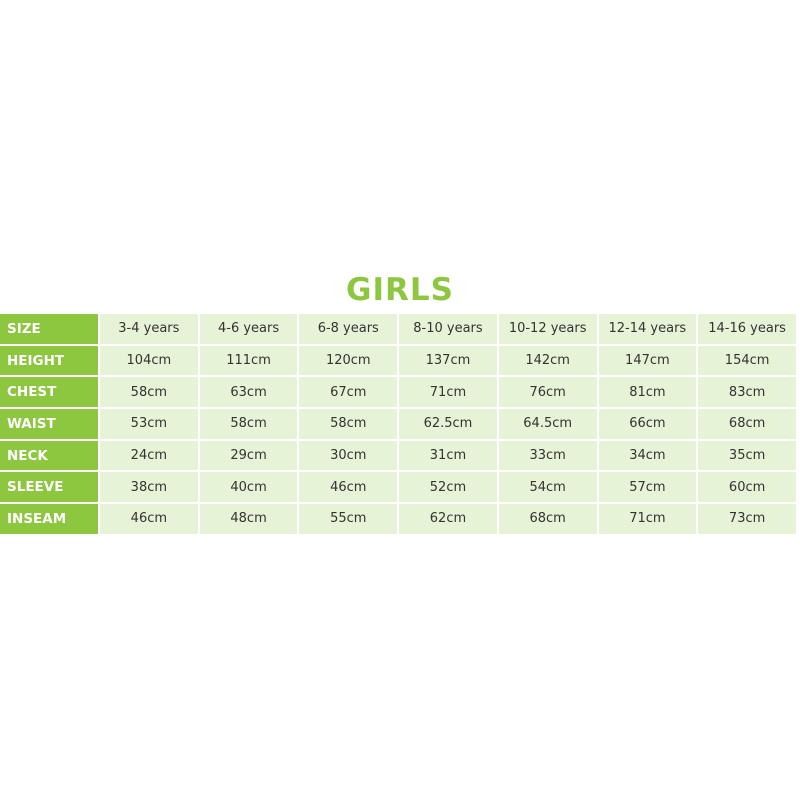  Describe the element at coordinates (149, 360) in the screenshot. I see `table-cell: 104cm` at that location.